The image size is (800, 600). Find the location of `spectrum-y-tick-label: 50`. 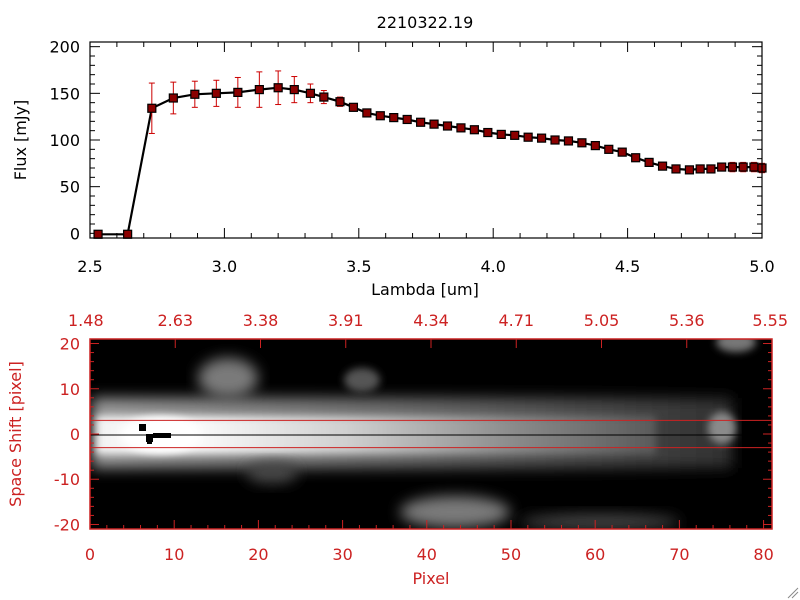

spectrum-y-tick-label: 50 is located at coordinates (70, 187).